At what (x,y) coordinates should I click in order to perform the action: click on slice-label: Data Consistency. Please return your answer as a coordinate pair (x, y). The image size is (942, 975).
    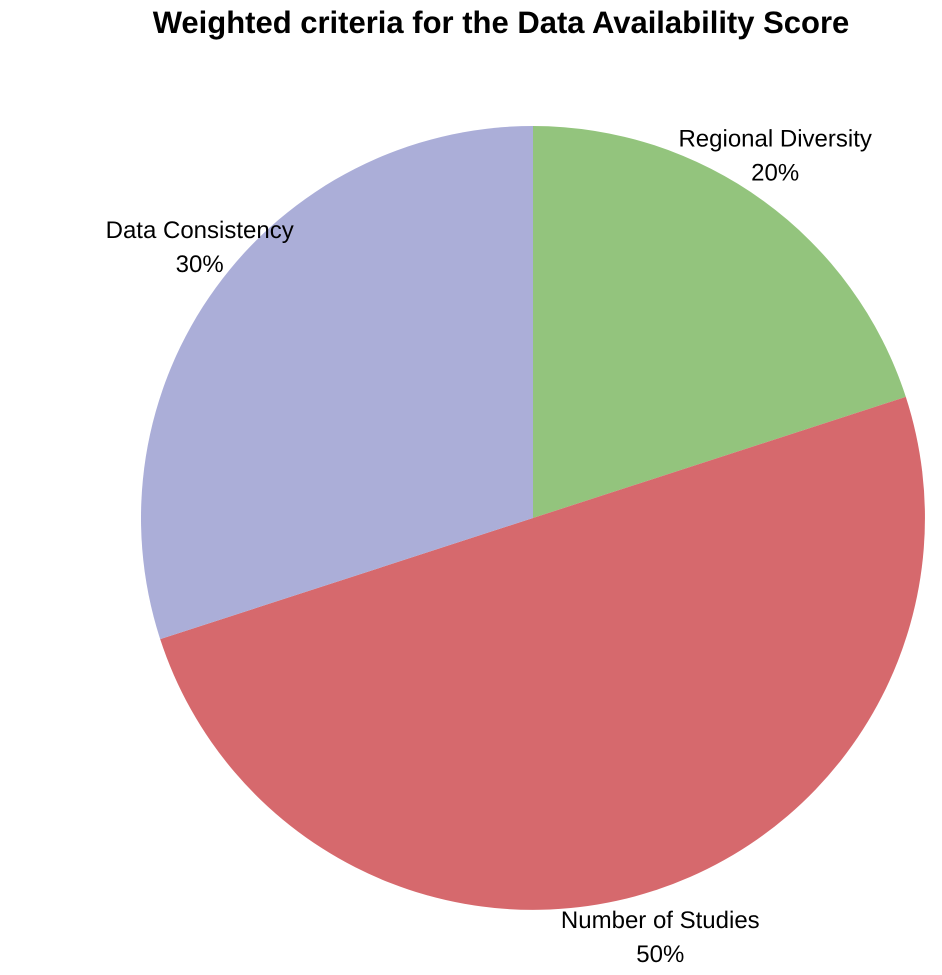
    Looking at the image, I should click on (200, 230).